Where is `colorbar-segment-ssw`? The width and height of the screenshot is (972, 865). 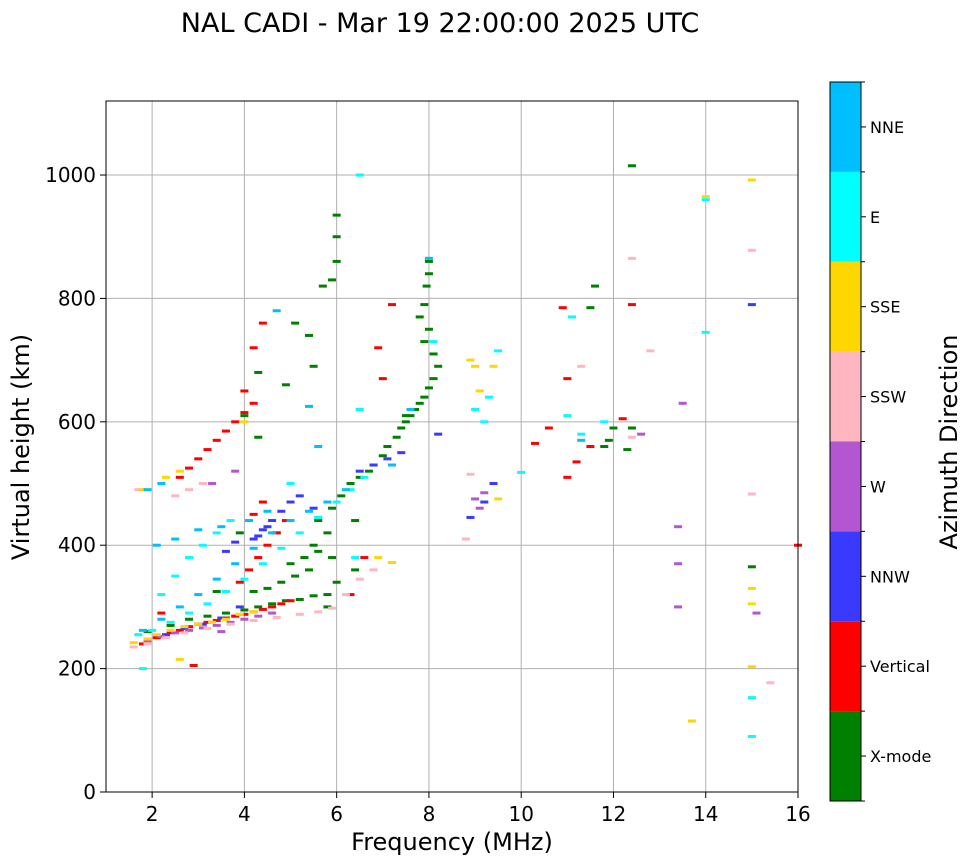
colorbar-segment-ssw is located at coordinates (845, 396).